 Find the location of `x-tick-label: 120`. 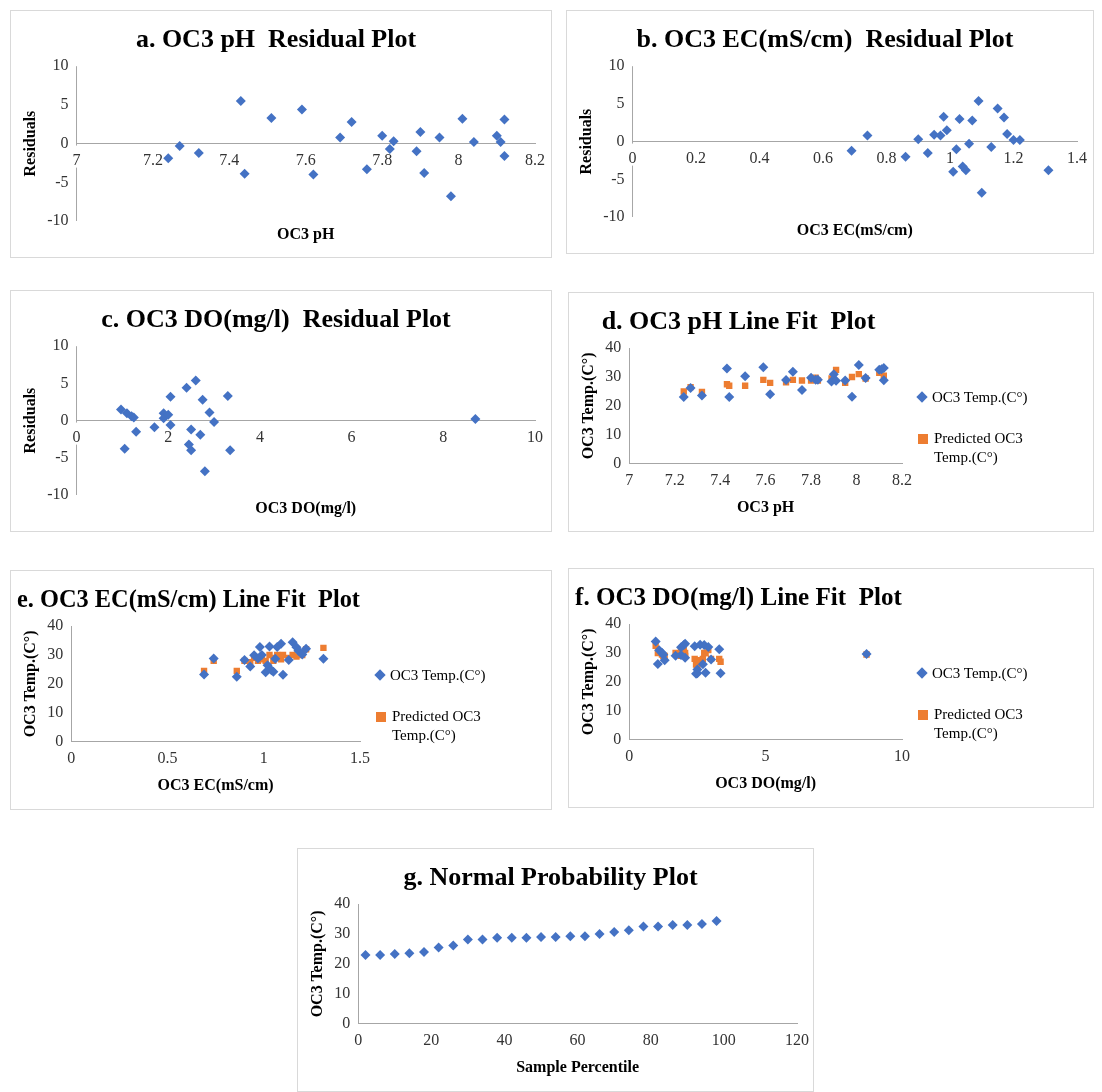

x-tick-label: 120 is located at coordinates (797, 1040).